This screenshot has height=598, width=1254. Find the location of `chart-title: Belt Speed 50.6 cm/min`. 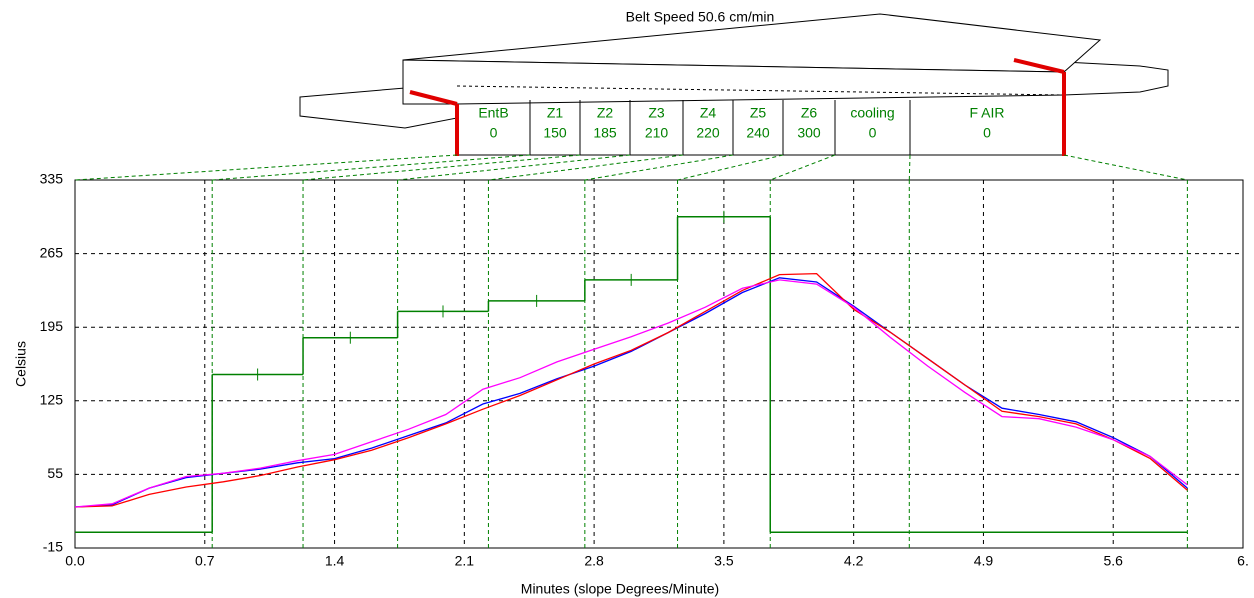

chart-title: Belt Speed 50.6 cm/min is located at coordinates (700, 17).